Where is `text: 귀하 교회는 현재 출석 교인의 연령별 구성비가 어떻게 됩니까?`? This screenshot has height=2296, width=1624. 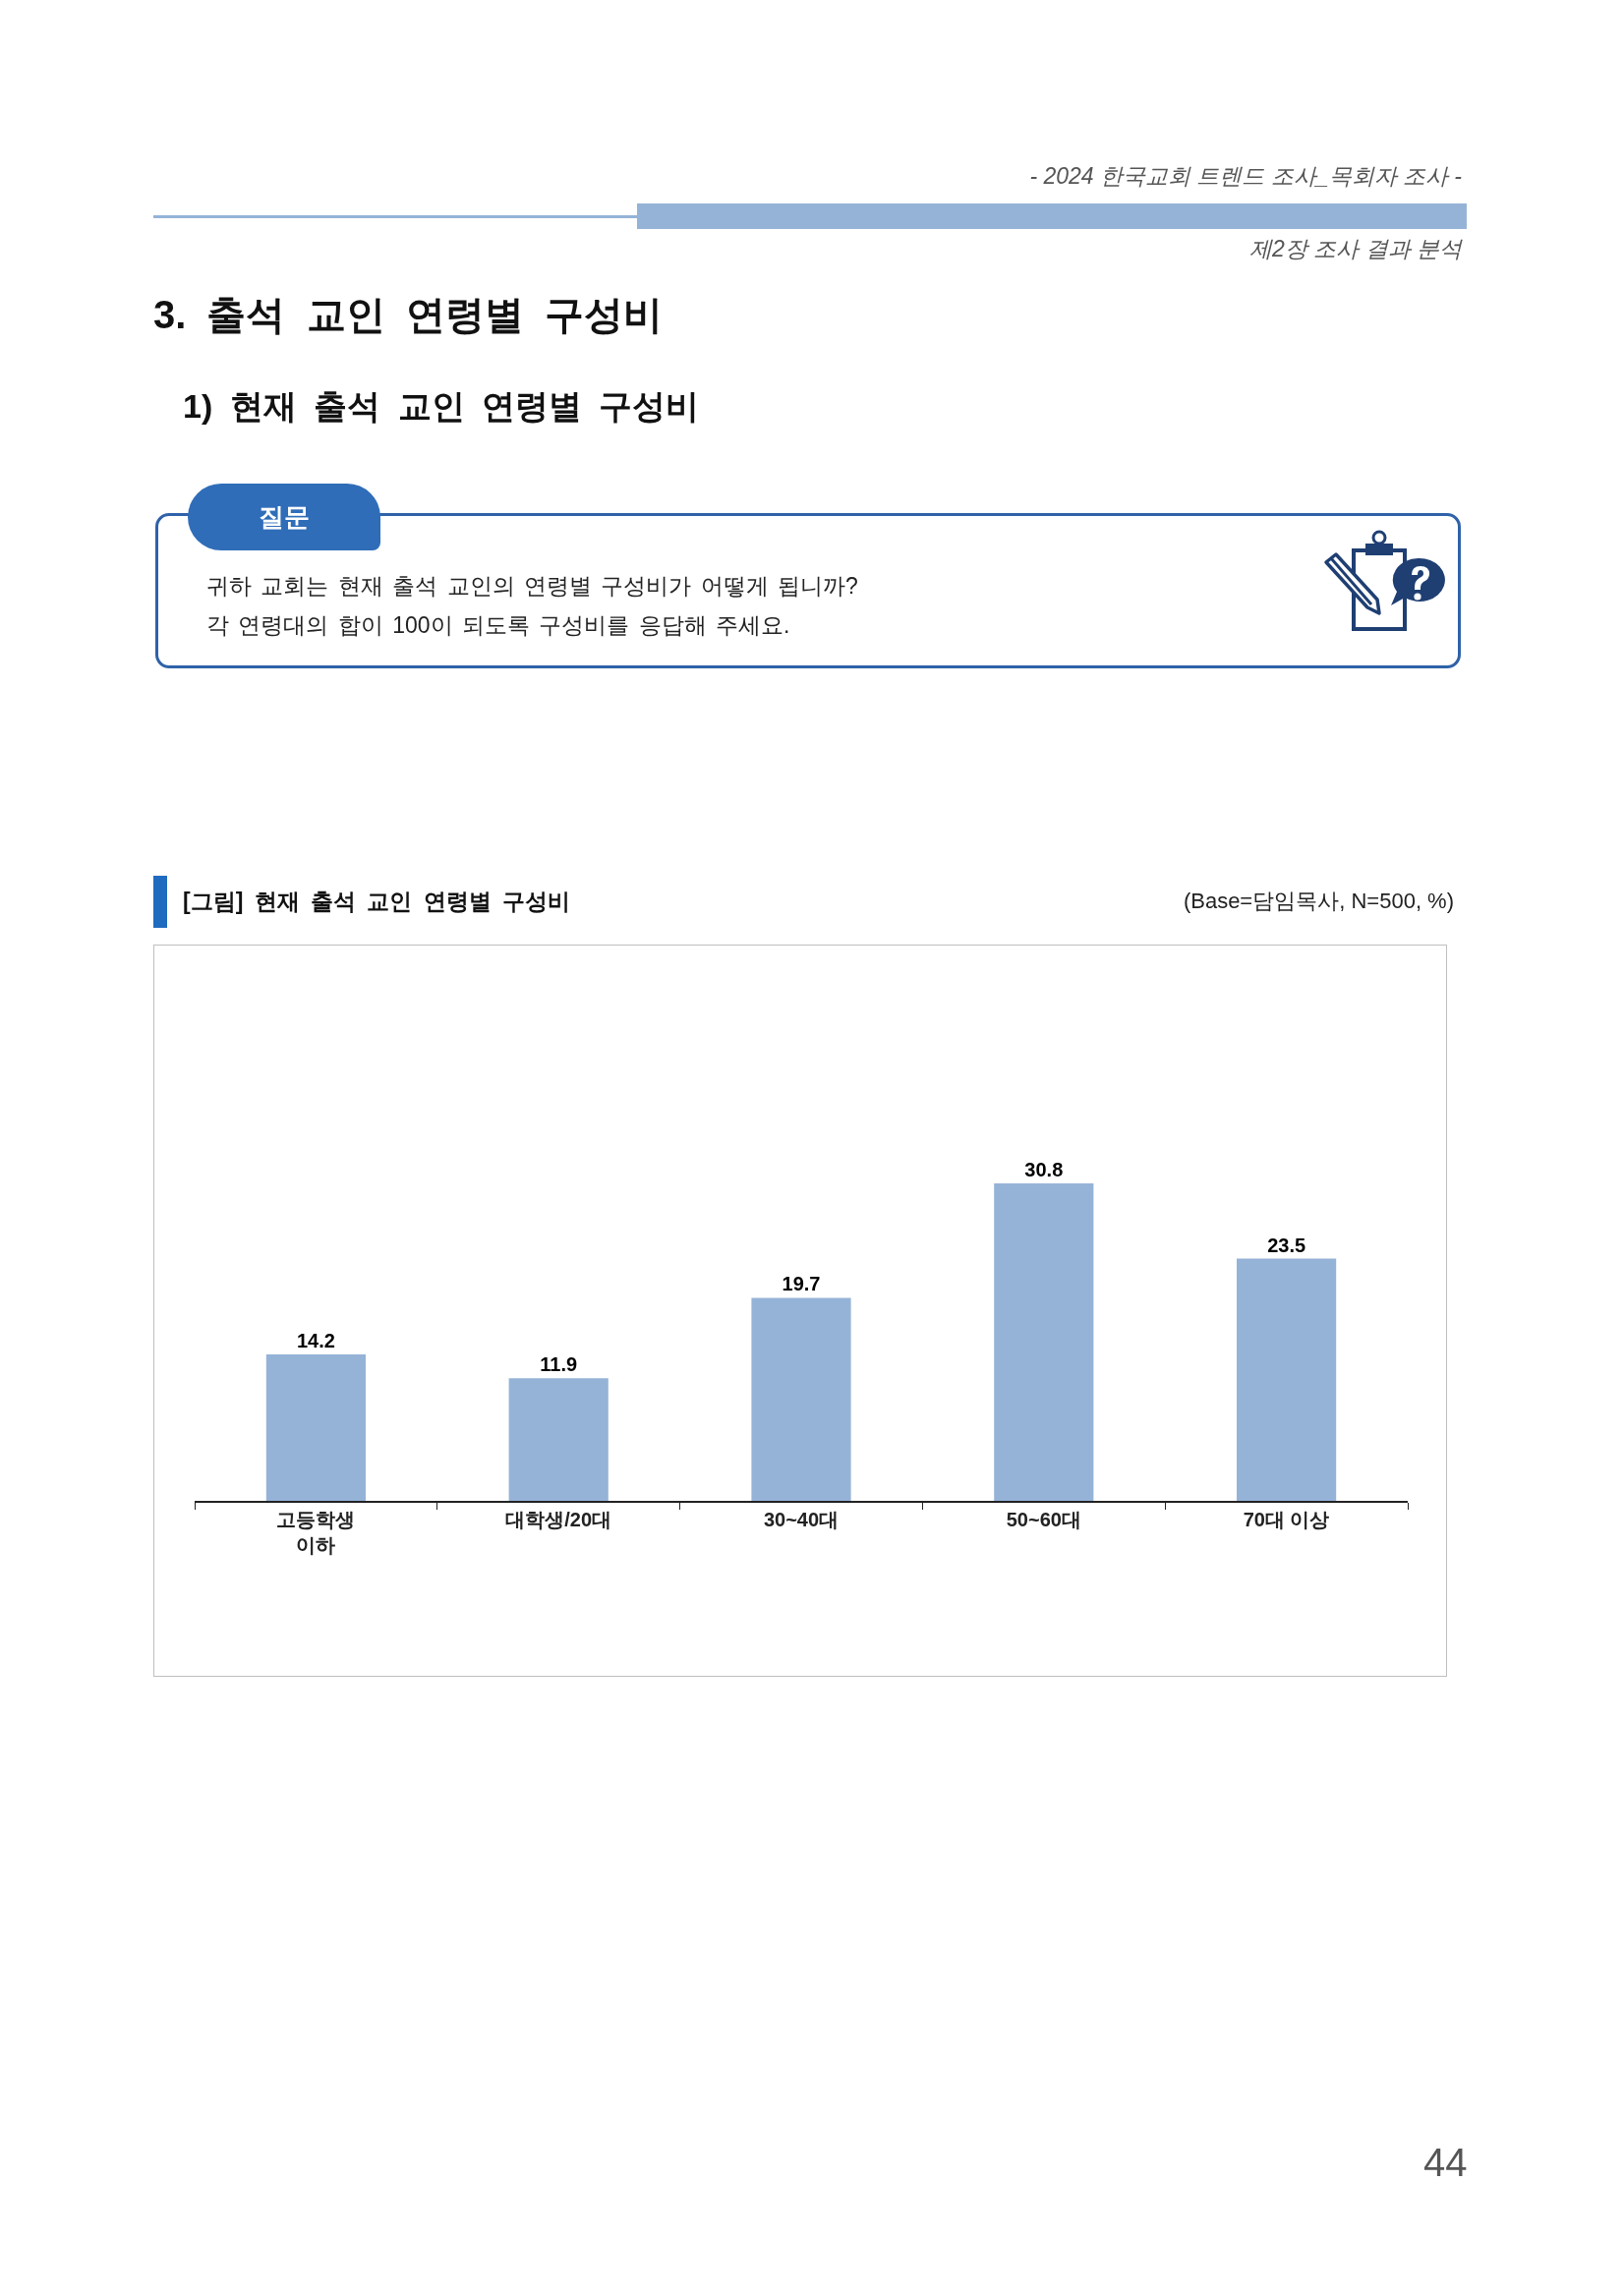 text: 귀하 교회는 현재 출석 교인의 연령별 구성비가 어떻게 됩니까? is located at coordinates (532, 587).